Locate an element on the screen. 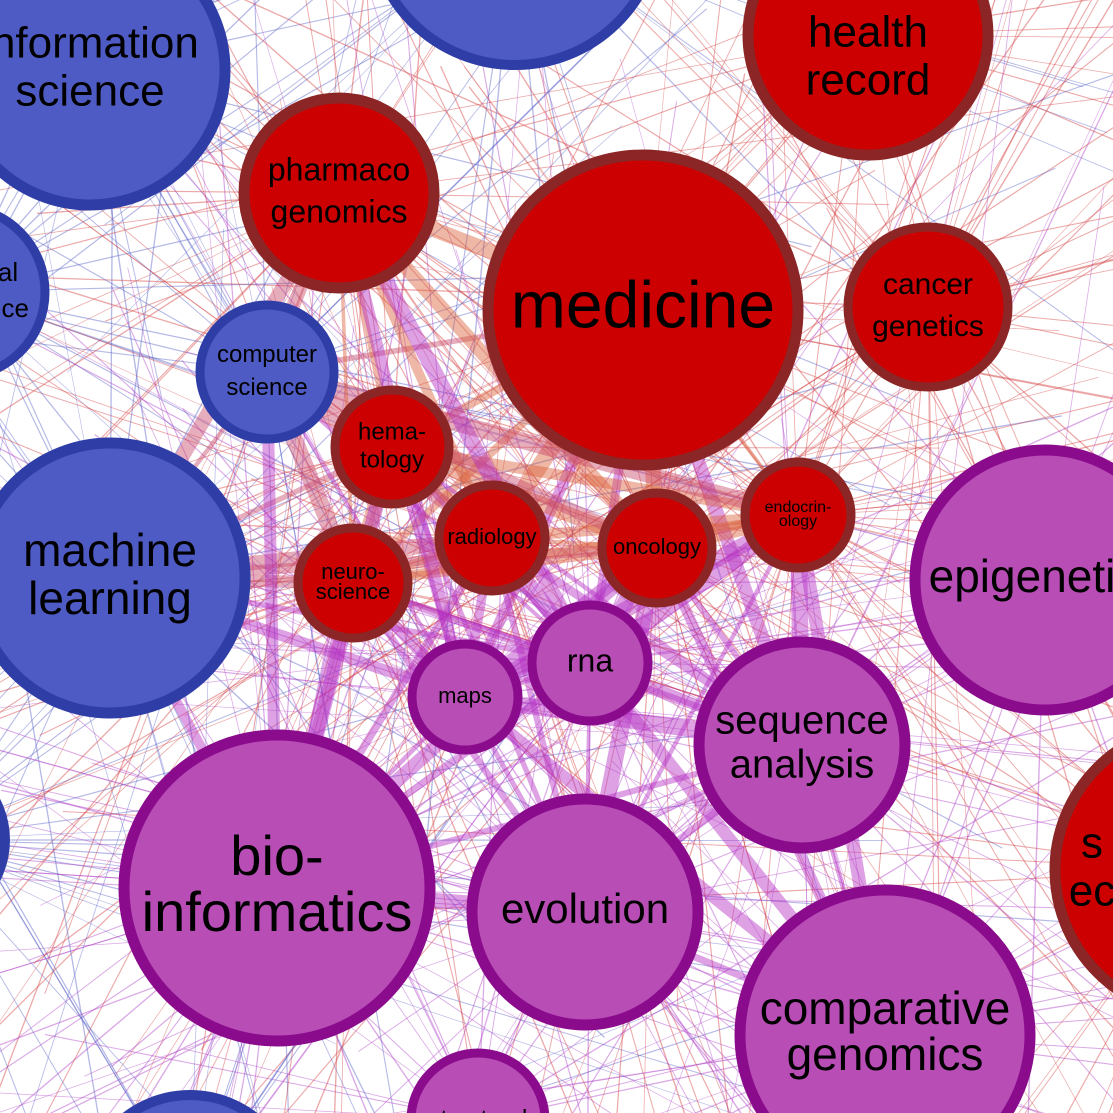 The image size is (1113, 1113). node-label: genomics is located at coordinates (339, 211).